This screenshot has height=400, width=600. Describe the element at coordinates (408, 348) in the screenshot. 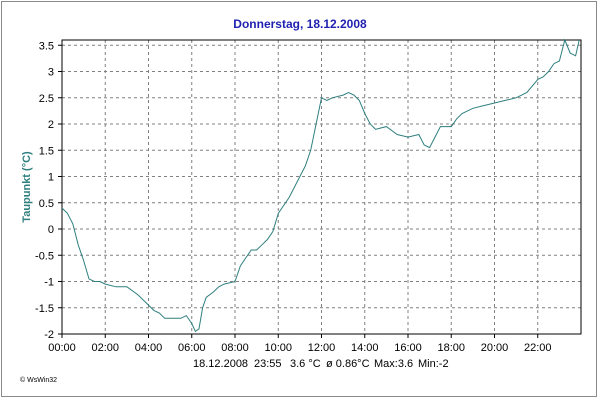

I see `x-tick-label: 16:00` at that location.